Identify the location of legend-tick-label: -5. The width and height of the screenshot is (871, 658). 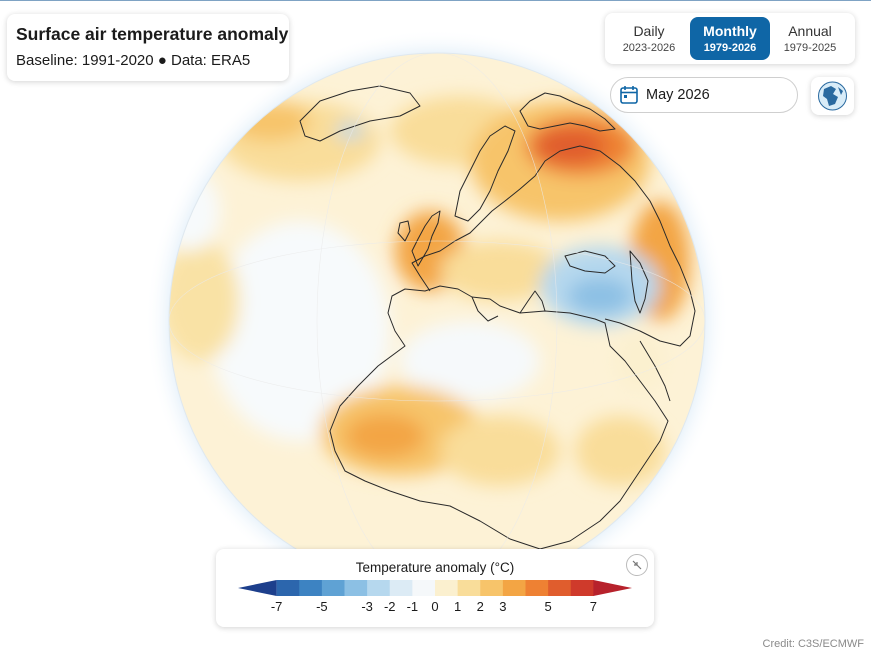
(322, 606).